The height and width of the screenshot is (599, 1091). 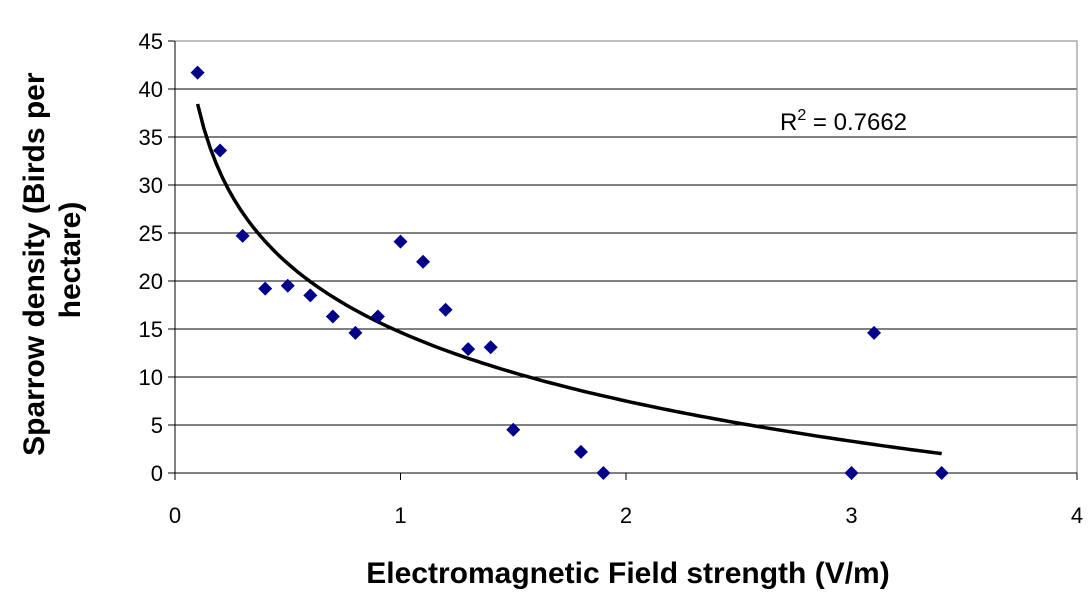 I want to click on r-squared-sup: 2, so click(x=801, y=115).